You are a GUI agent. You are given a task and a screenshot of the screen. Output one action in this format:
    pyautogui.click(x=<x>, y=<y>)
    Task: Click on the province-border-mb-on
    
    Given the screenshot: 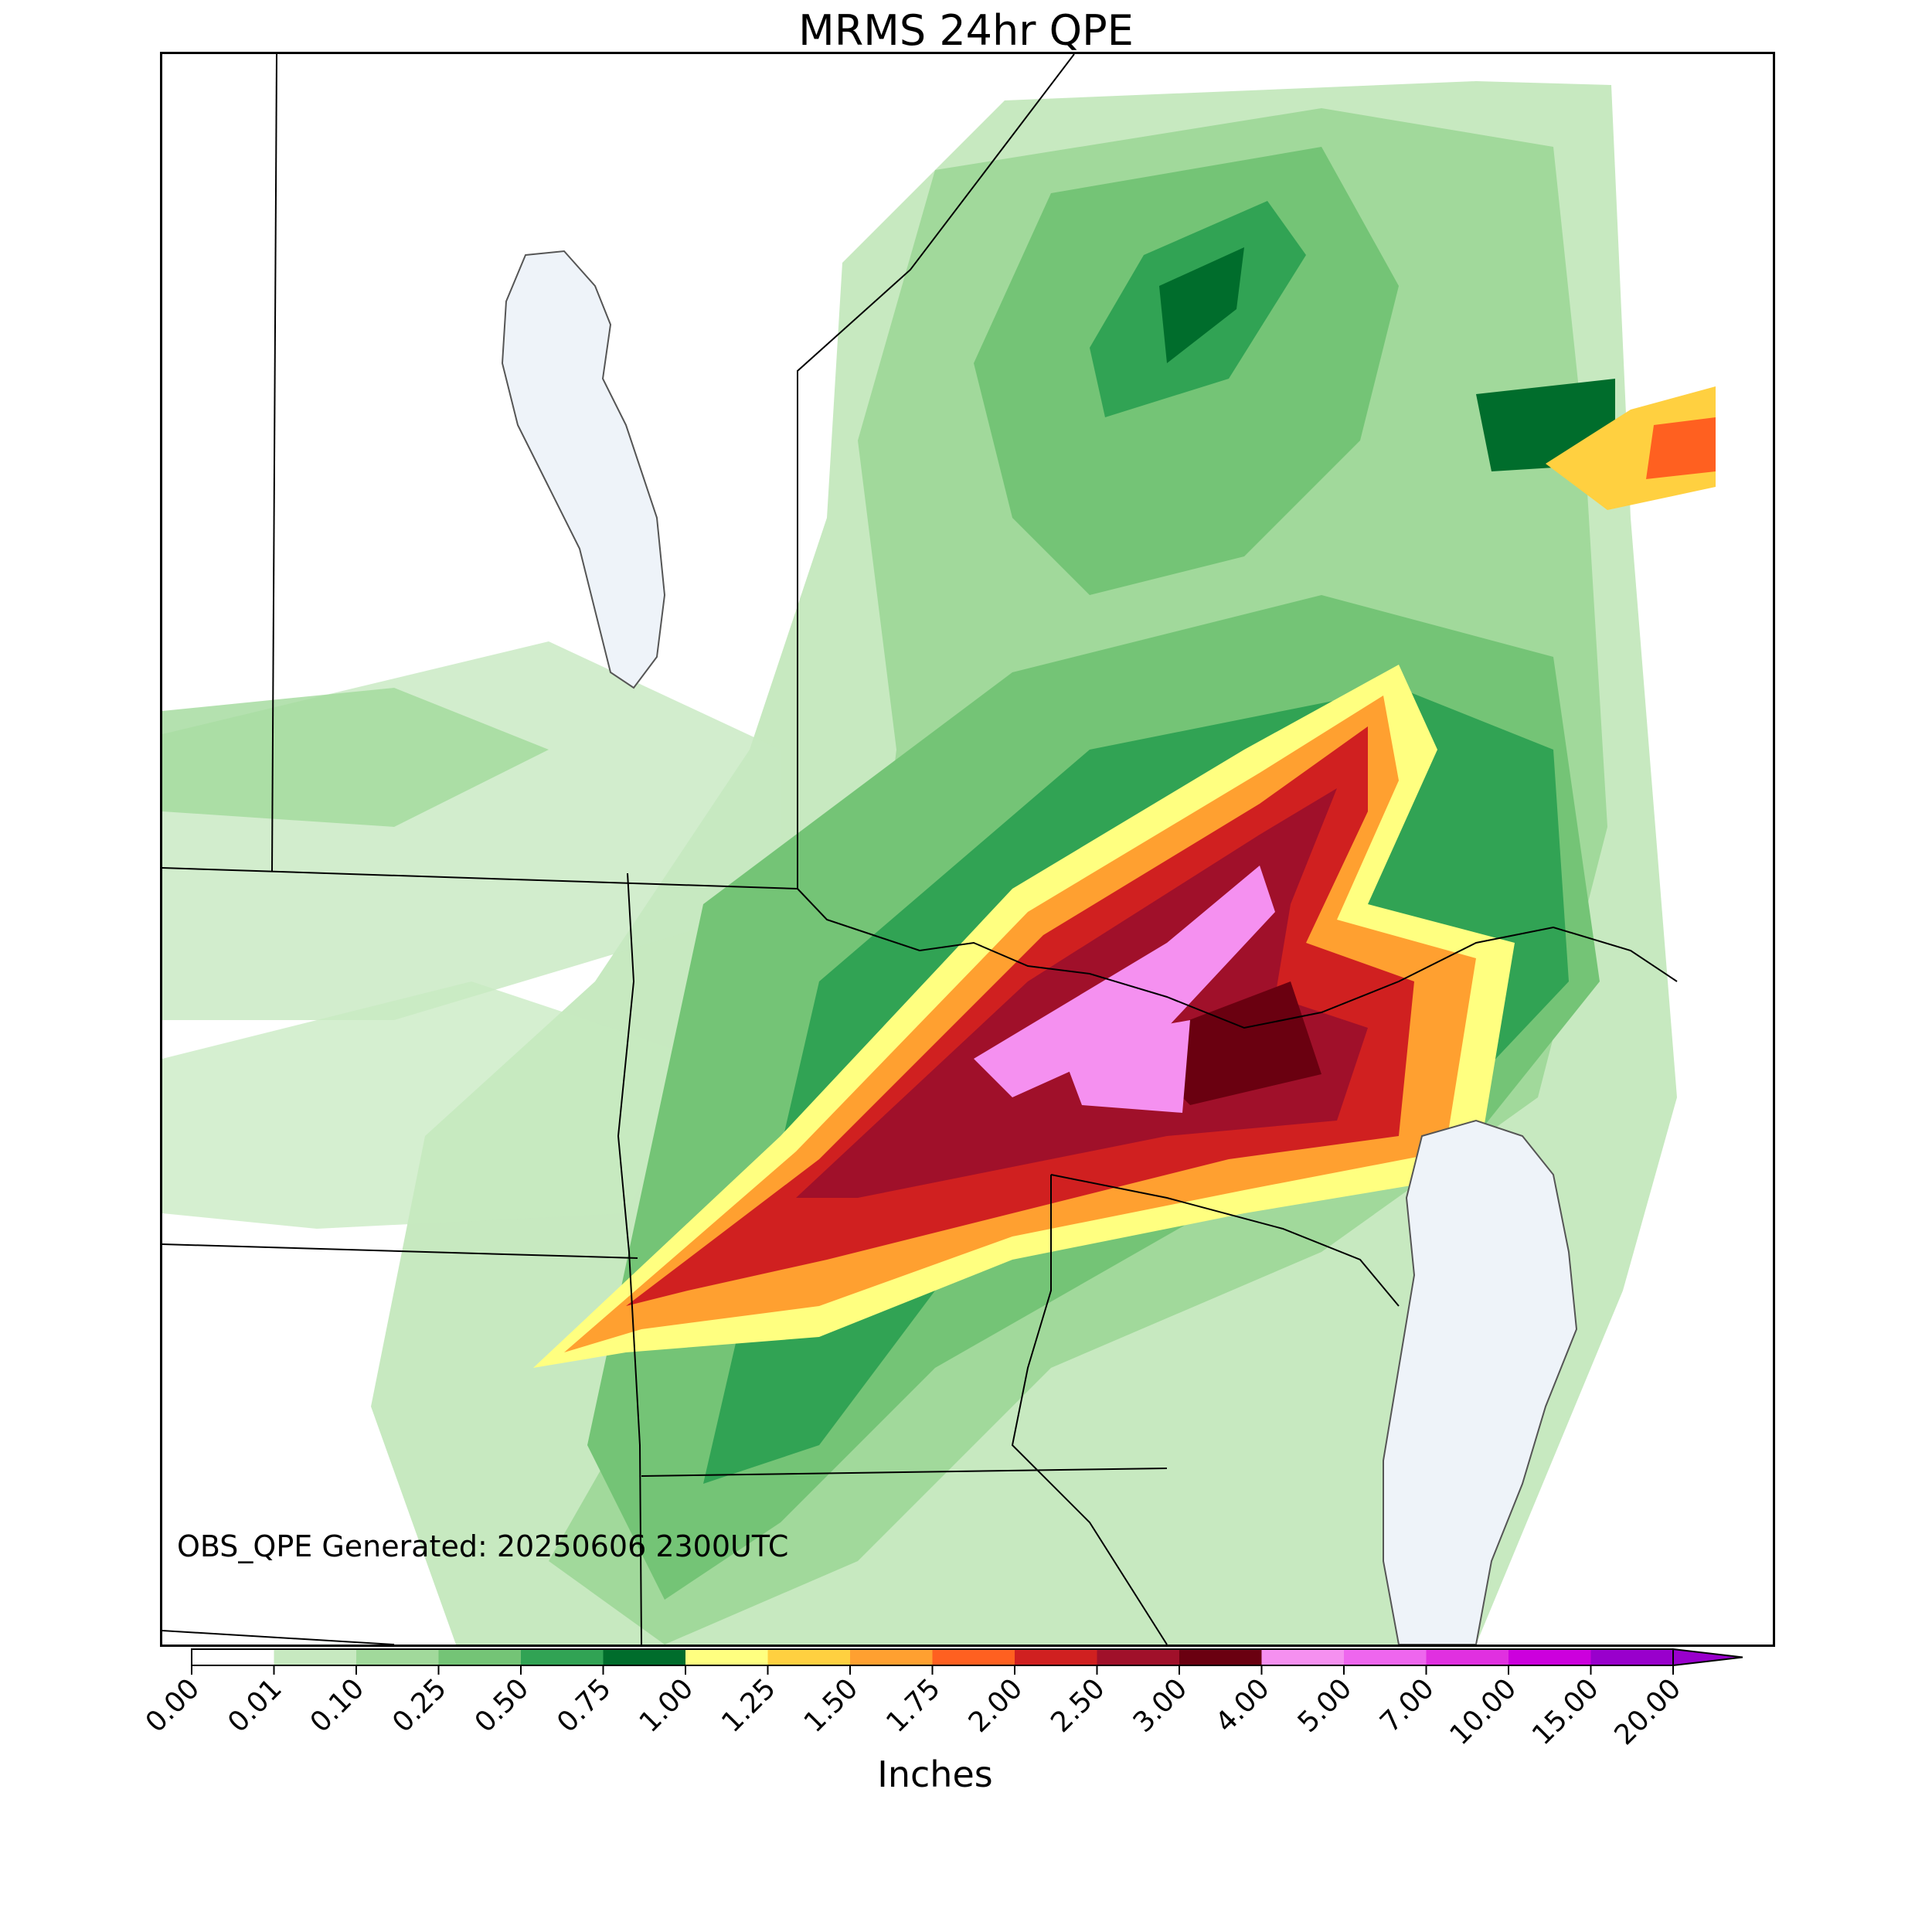 What is the action you would take?
    pyautogui.click(x=936, y=471)
    